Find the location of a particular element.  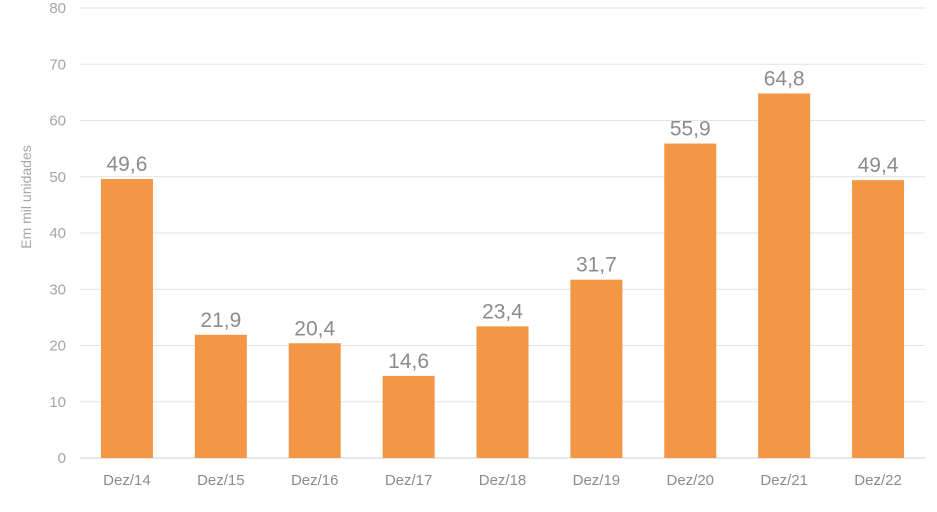

x-tick-label: Dez/19 is located at coordinates (597, 480).